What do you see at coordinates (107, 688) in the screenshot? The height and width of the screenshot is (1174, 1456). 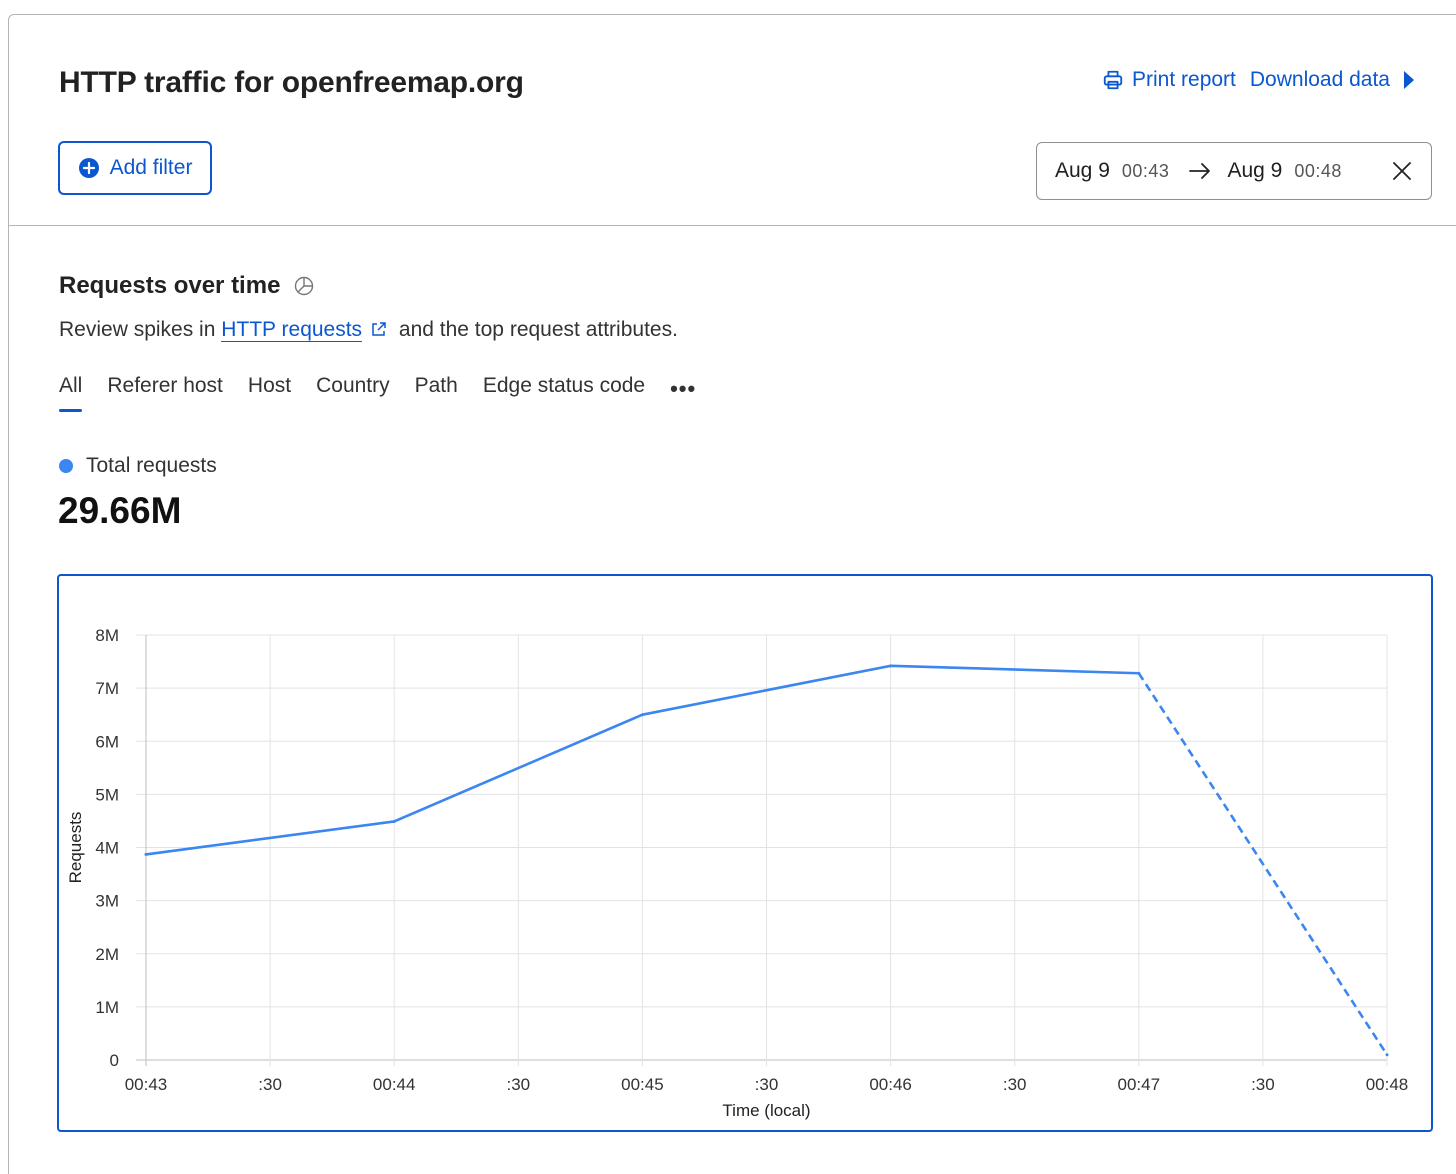 I see `y-tick-label: 7M` at bounding box center [107, 688].